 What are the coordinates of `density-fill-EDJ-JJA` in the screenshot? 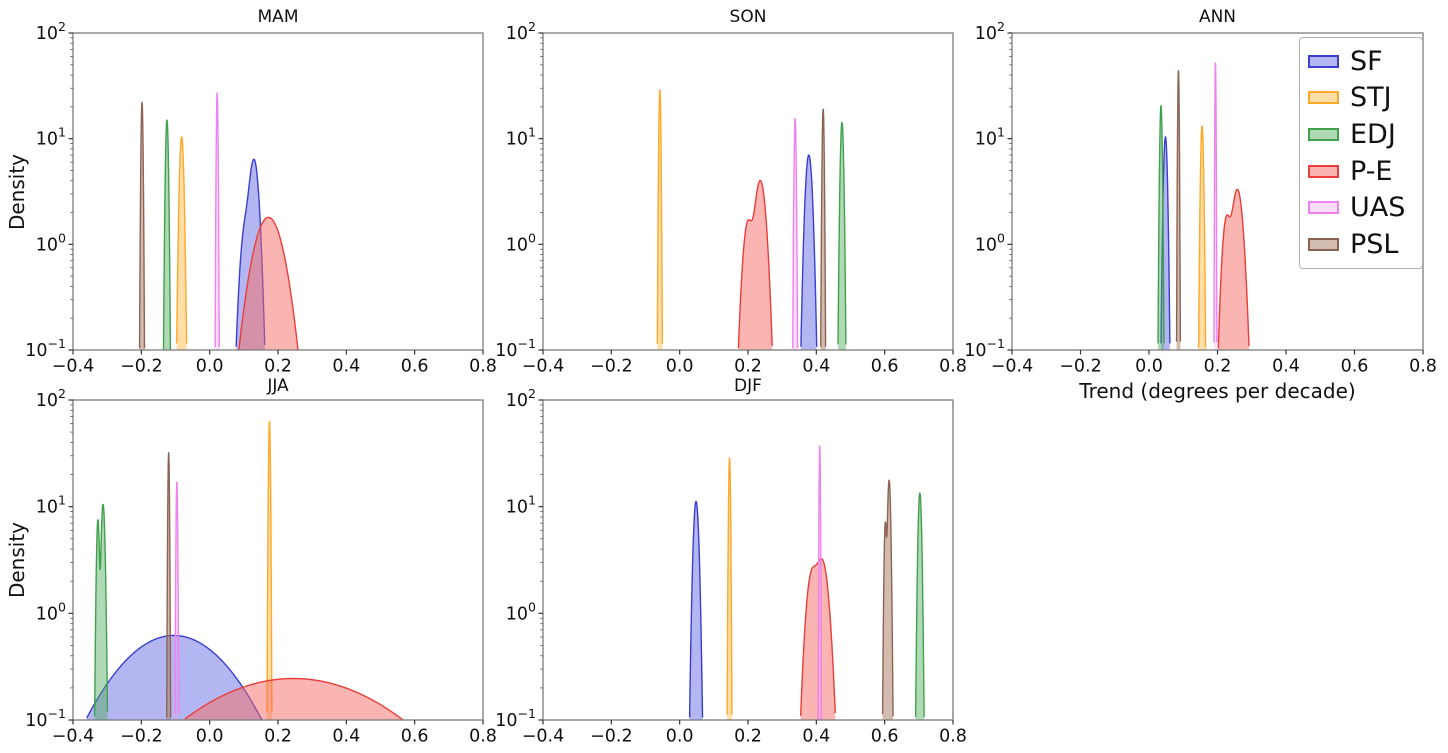 It's located at (101, 612).